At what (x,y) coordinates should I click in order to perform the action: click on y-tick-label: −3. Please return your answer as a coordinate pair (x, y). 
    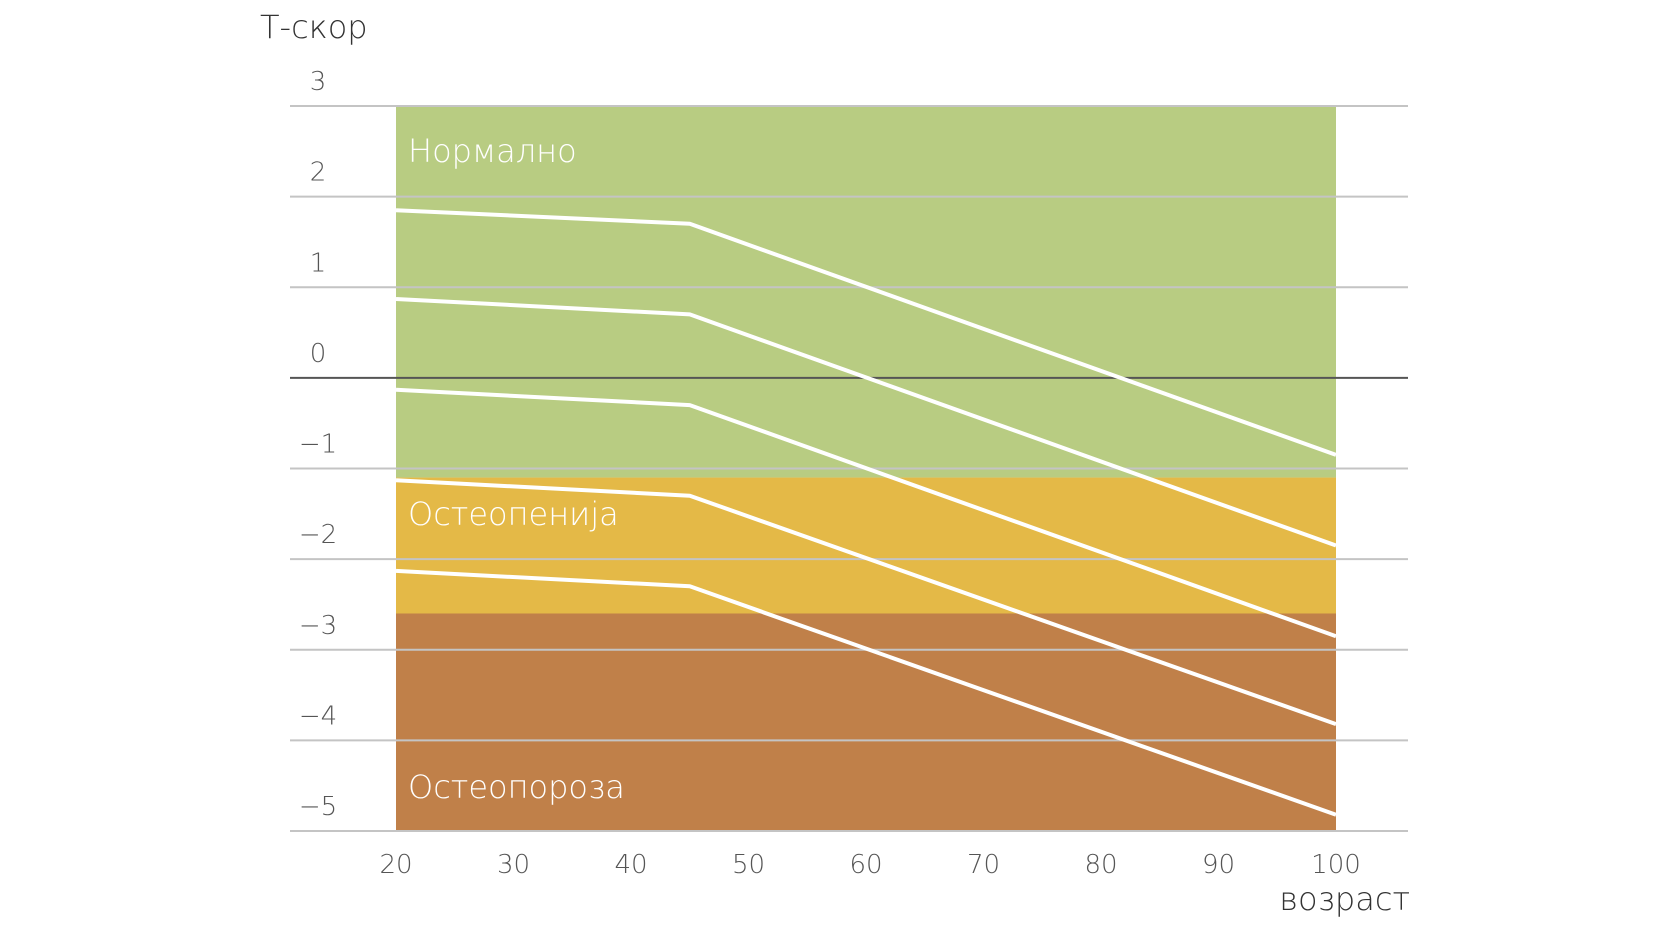
    Looking at the image, I should click on (318, 626).